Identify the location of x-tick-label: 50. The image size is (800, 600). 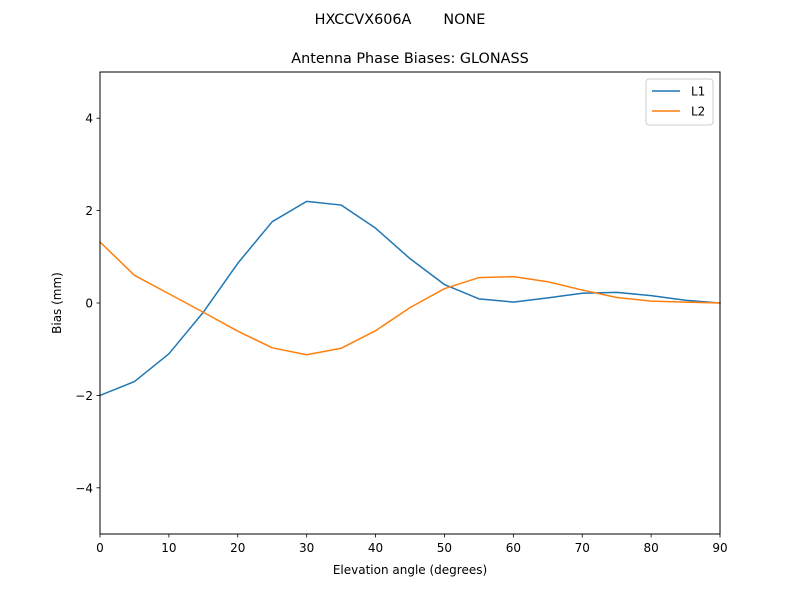
(444, 548).